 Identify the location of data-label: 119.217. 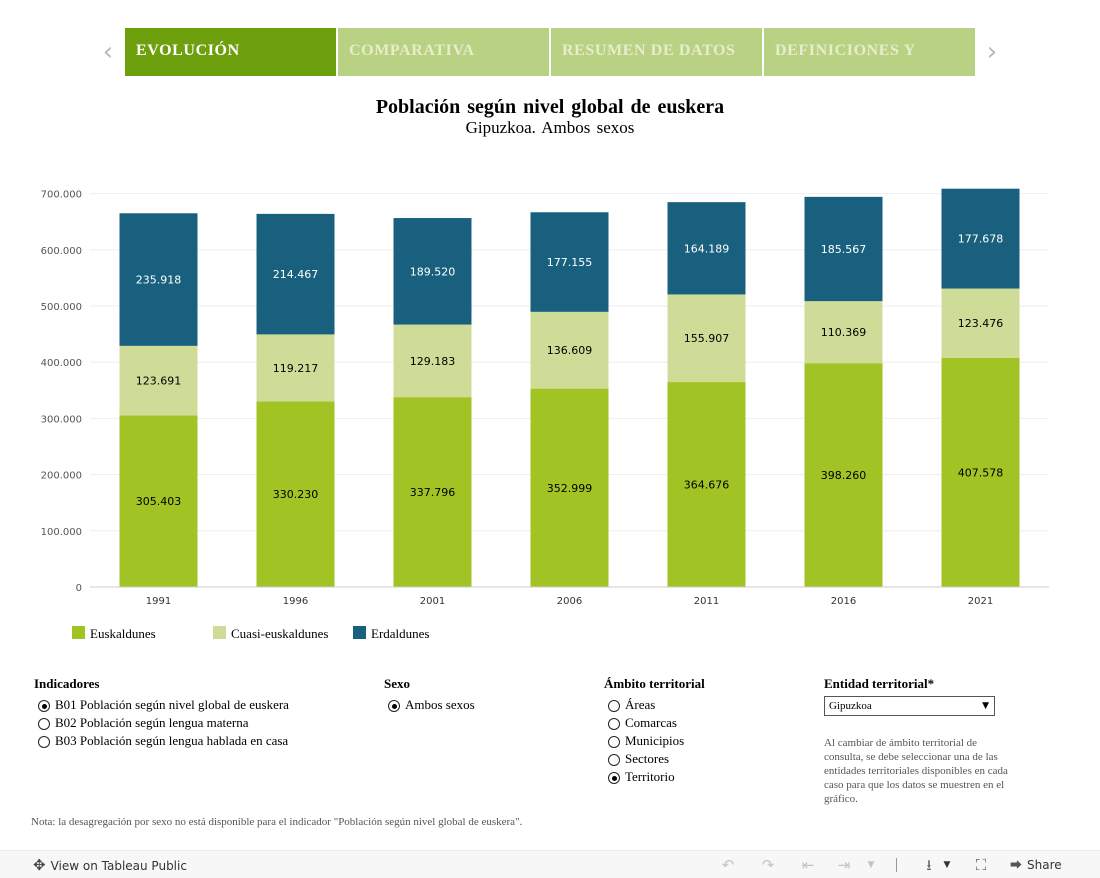
(296, 368).